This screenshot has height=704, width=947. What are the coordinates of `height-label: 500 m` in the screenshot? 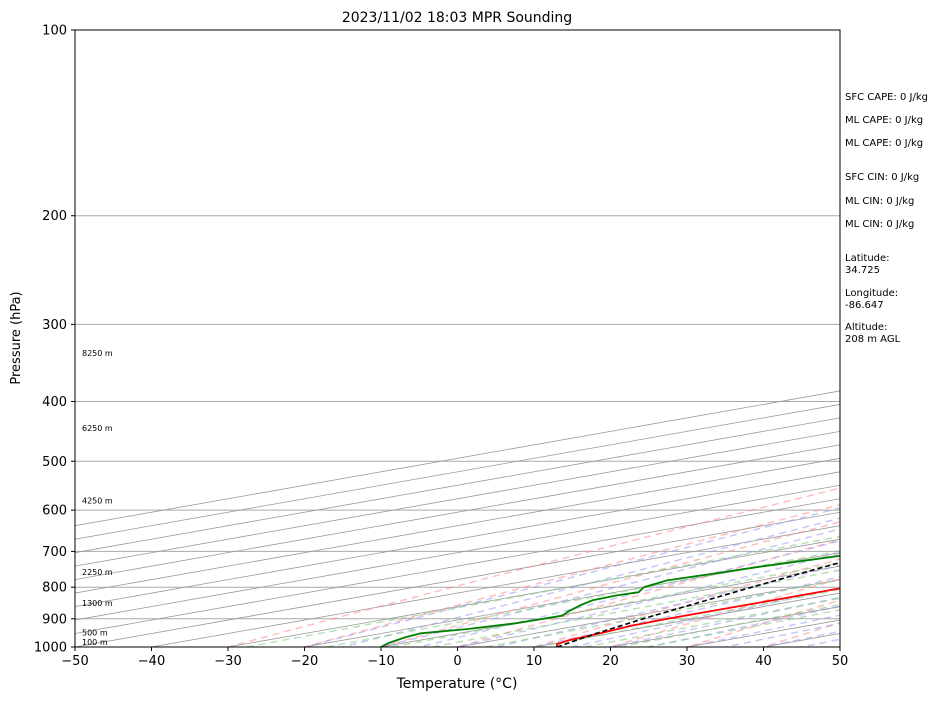 It's located at (95, 632).